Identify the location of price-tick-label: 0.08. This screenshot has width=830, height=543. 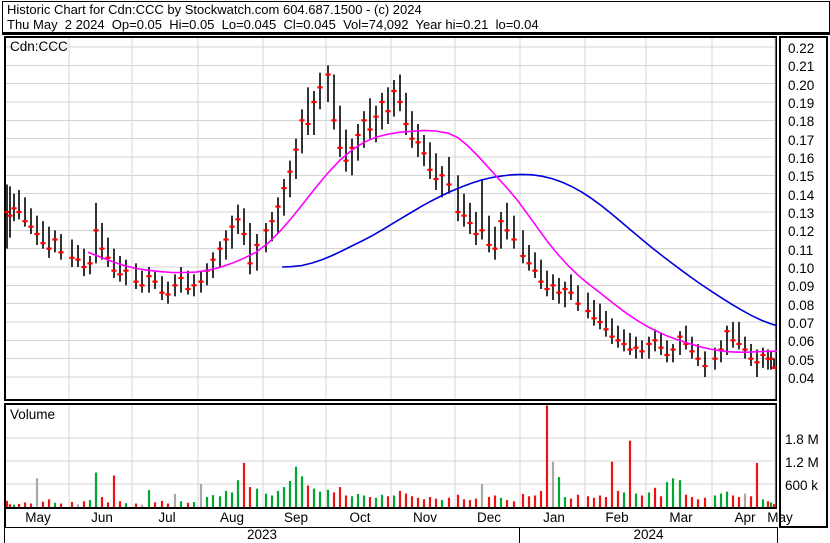
(801, 305).